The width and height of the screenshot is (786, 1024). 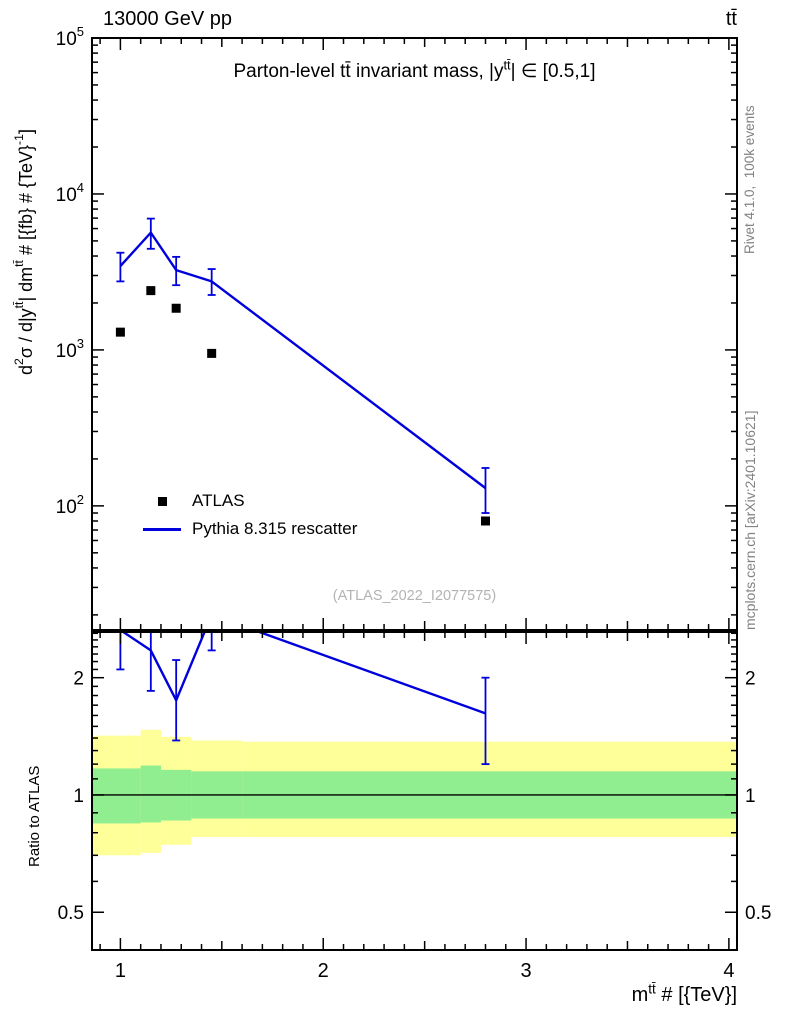 What do you see at coordinates (70, 349) in the screenshot?
I see `svg-text: 10³` at bounding box center [70, 349].